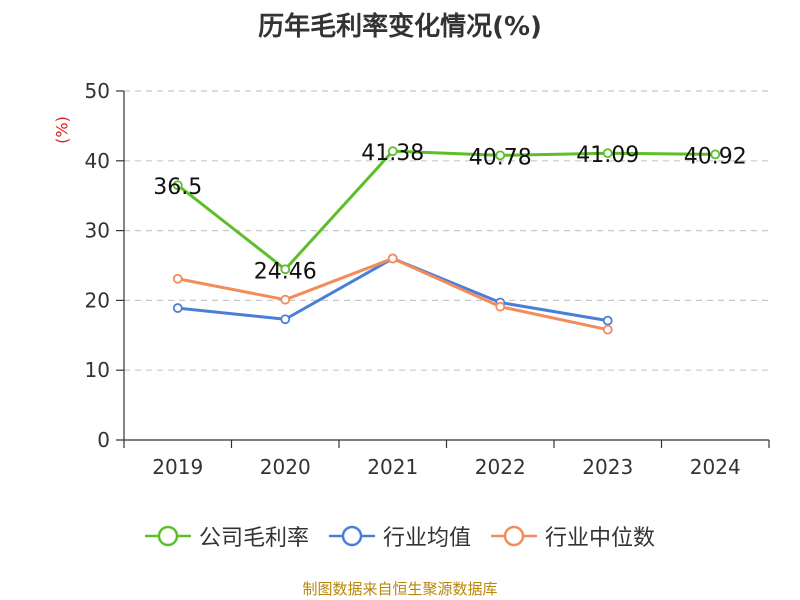  What do you see at coordinates (500, 467) in the screenshot?
I see `x-tick-label: 2022` at bounding box center [500, 467].